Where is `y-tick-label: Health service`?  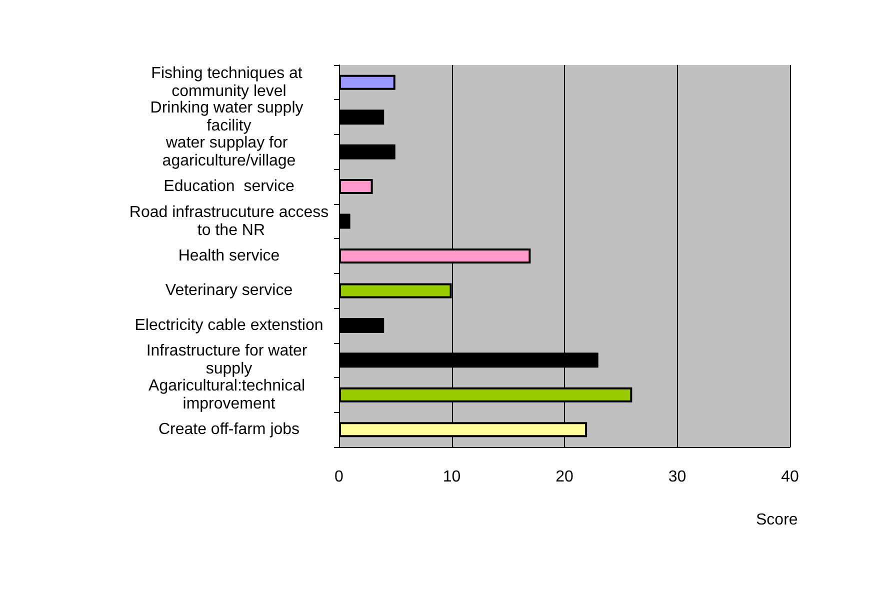 y-tick-label: Health service is located at coordinates (229, 256).